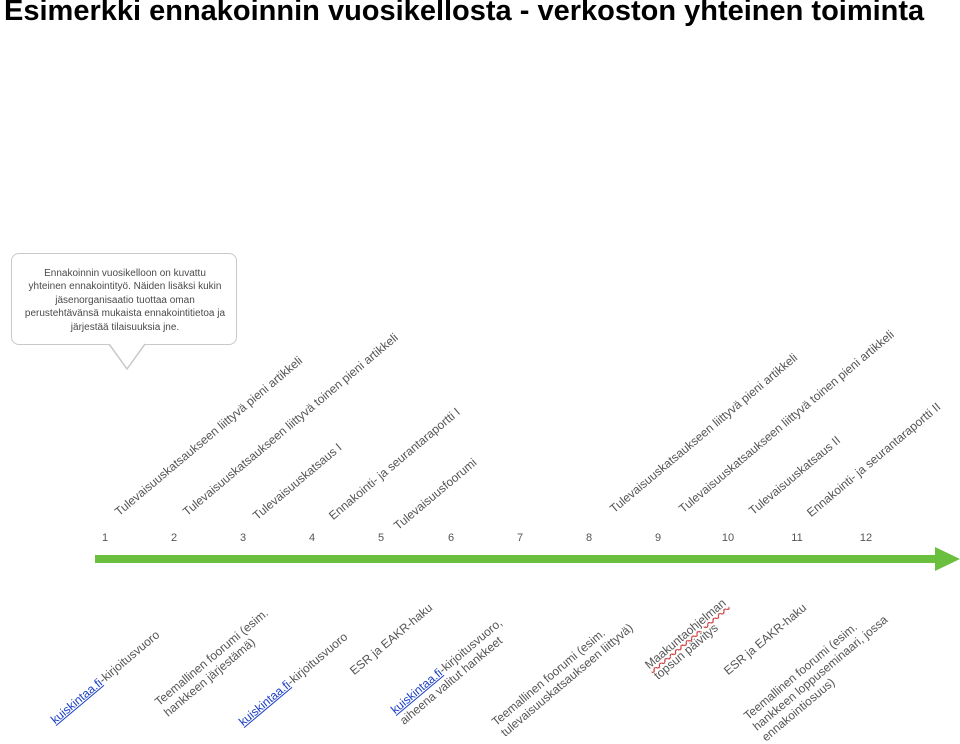  Describe the element at coordinates (728, 538) in the screenshot. I see `month-label: 10` at that location.